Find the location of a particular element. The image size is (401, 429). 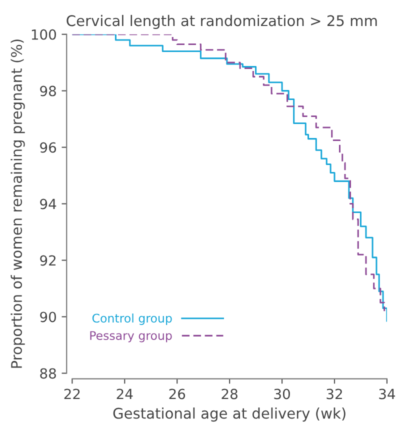

y-axis-title: Proportion of women remaining pregnant (%) is located at coordinates (17, 204).